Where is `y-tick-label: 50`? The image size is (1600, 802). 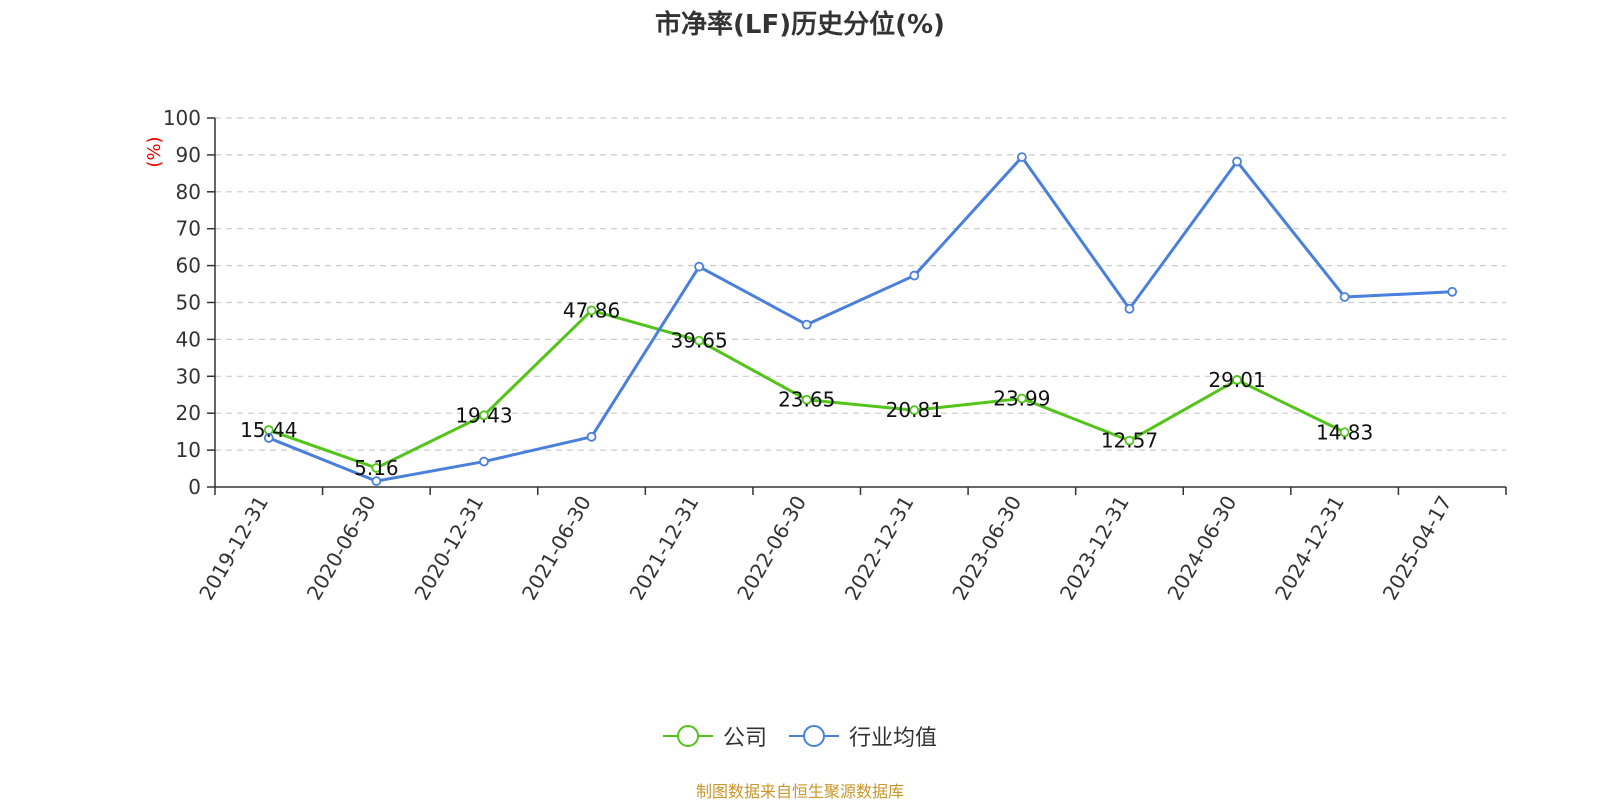 y-tick-label: 50 is located at coordinates (188, 303).